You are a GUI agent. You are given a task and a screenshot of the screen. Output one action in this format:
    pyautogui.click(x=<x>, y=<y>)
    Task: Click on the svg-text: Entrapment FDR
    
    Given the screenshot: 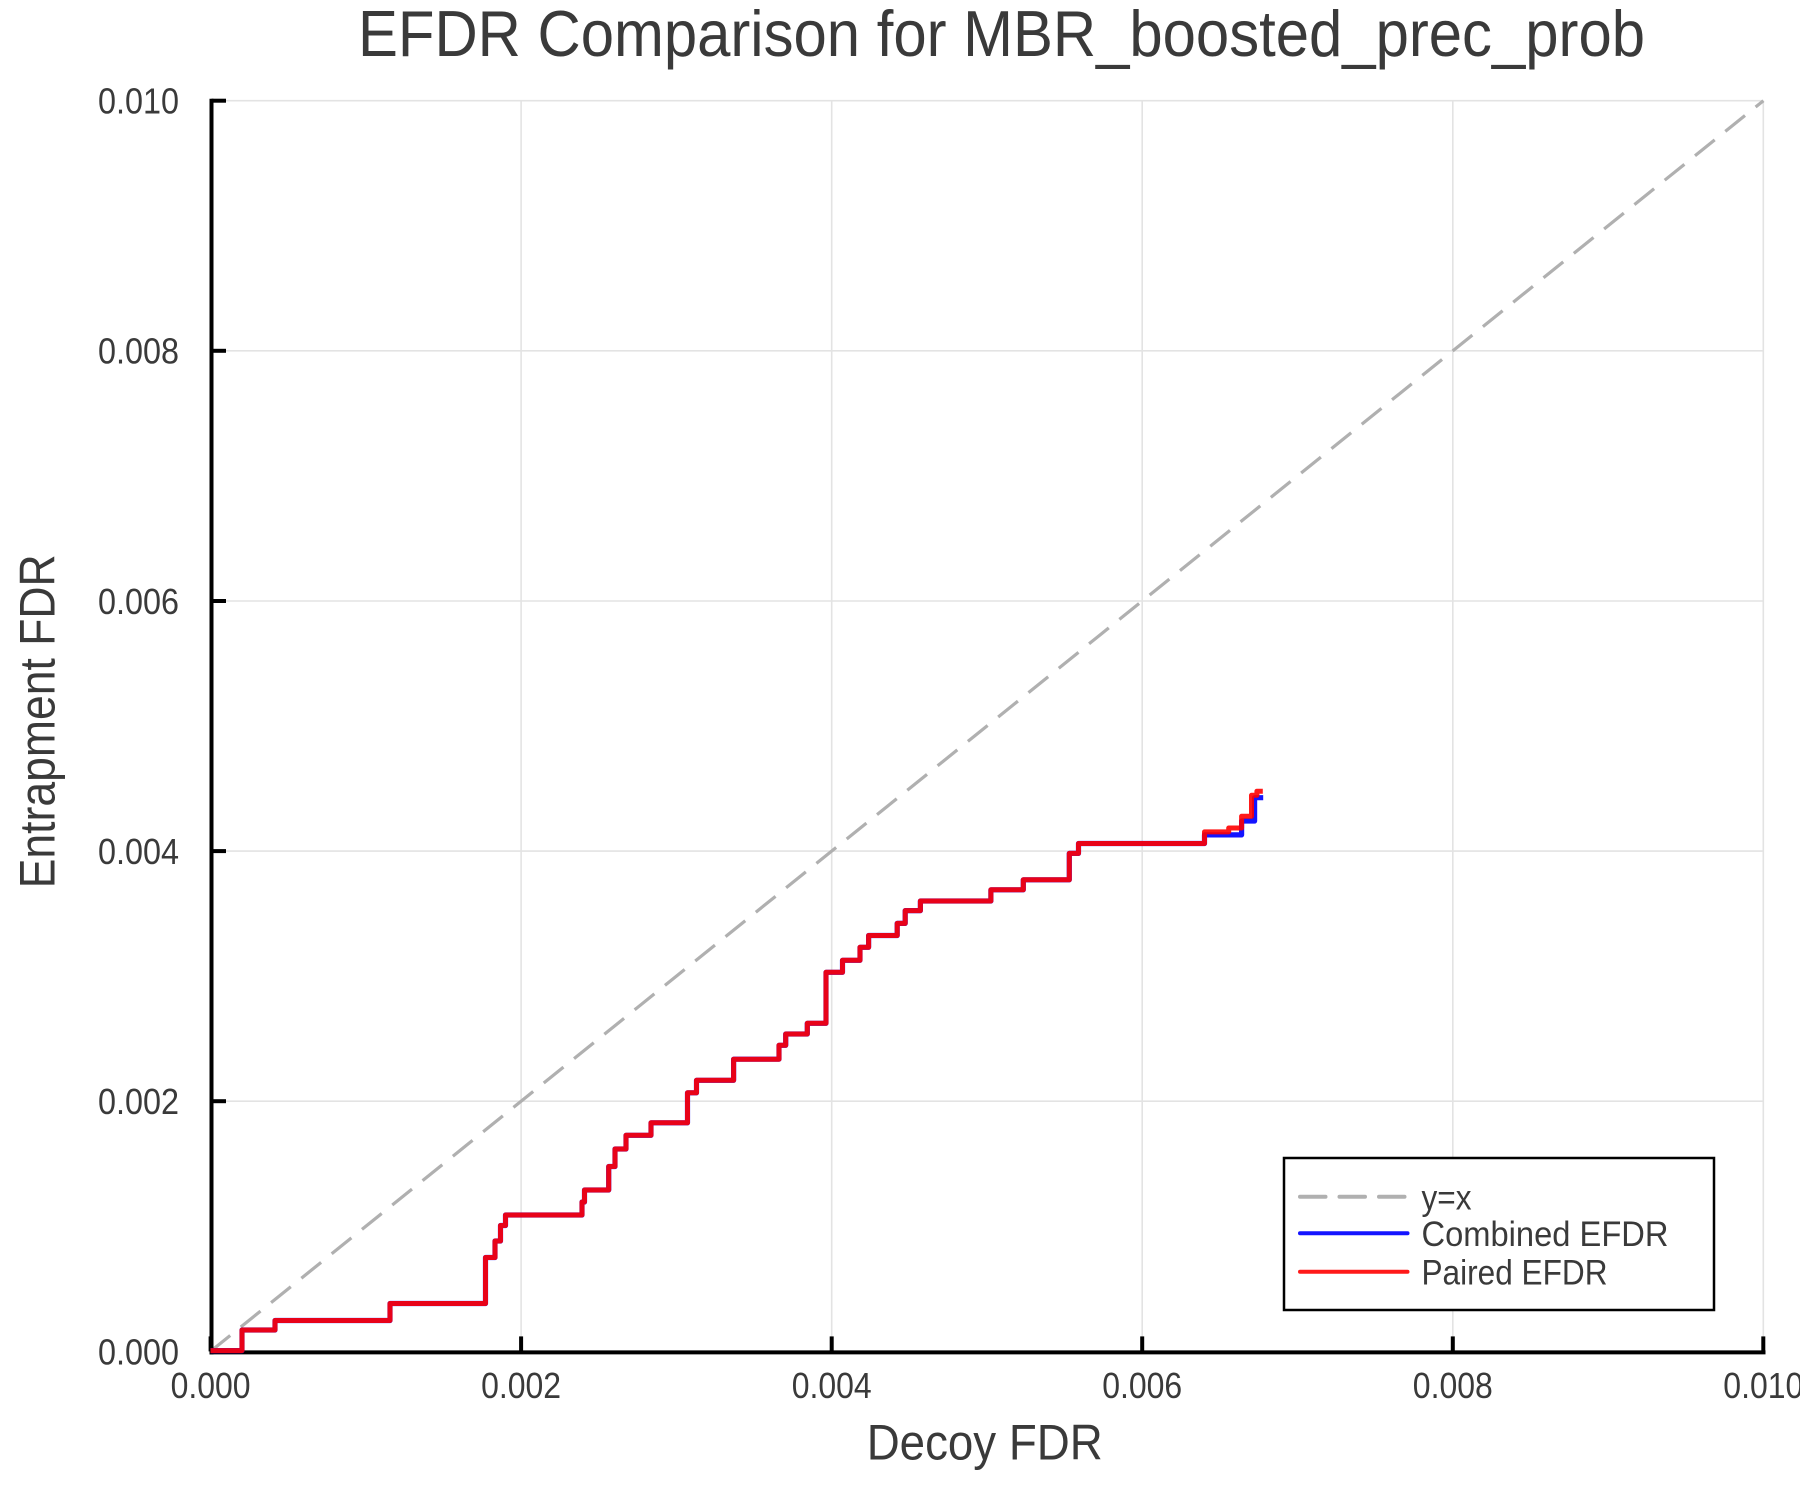 What is the action you would take?
    pyautogui.click(x=37, y=721)
    